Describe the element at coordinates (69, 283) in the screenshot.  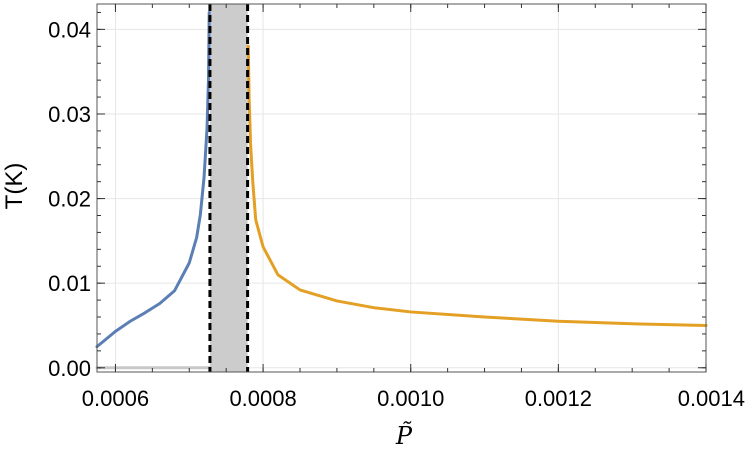
I see `y-tick-label: 0.01` at that location.